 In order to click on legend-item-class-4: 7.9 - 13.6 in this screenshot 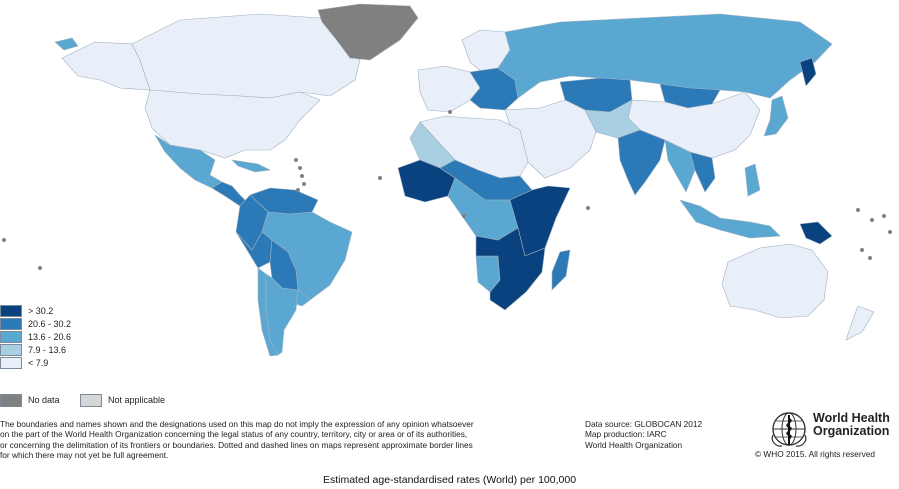, I will do `click(40, 350)`.